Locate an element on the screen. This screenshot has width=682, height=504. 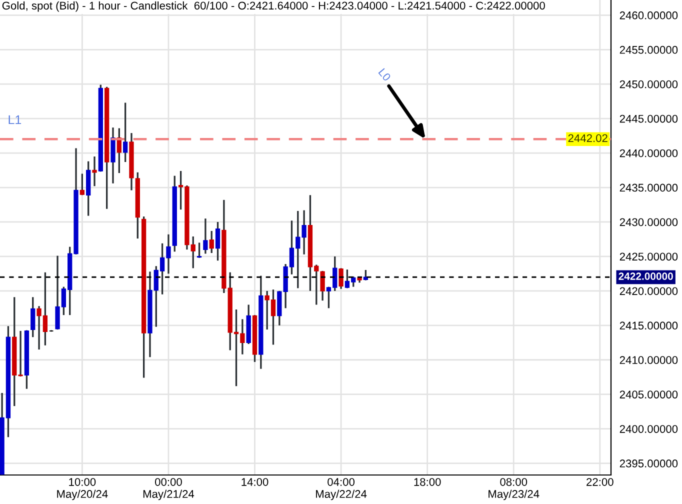
y-tick-label: 2430.00000 is located at coordinates (649, 222).